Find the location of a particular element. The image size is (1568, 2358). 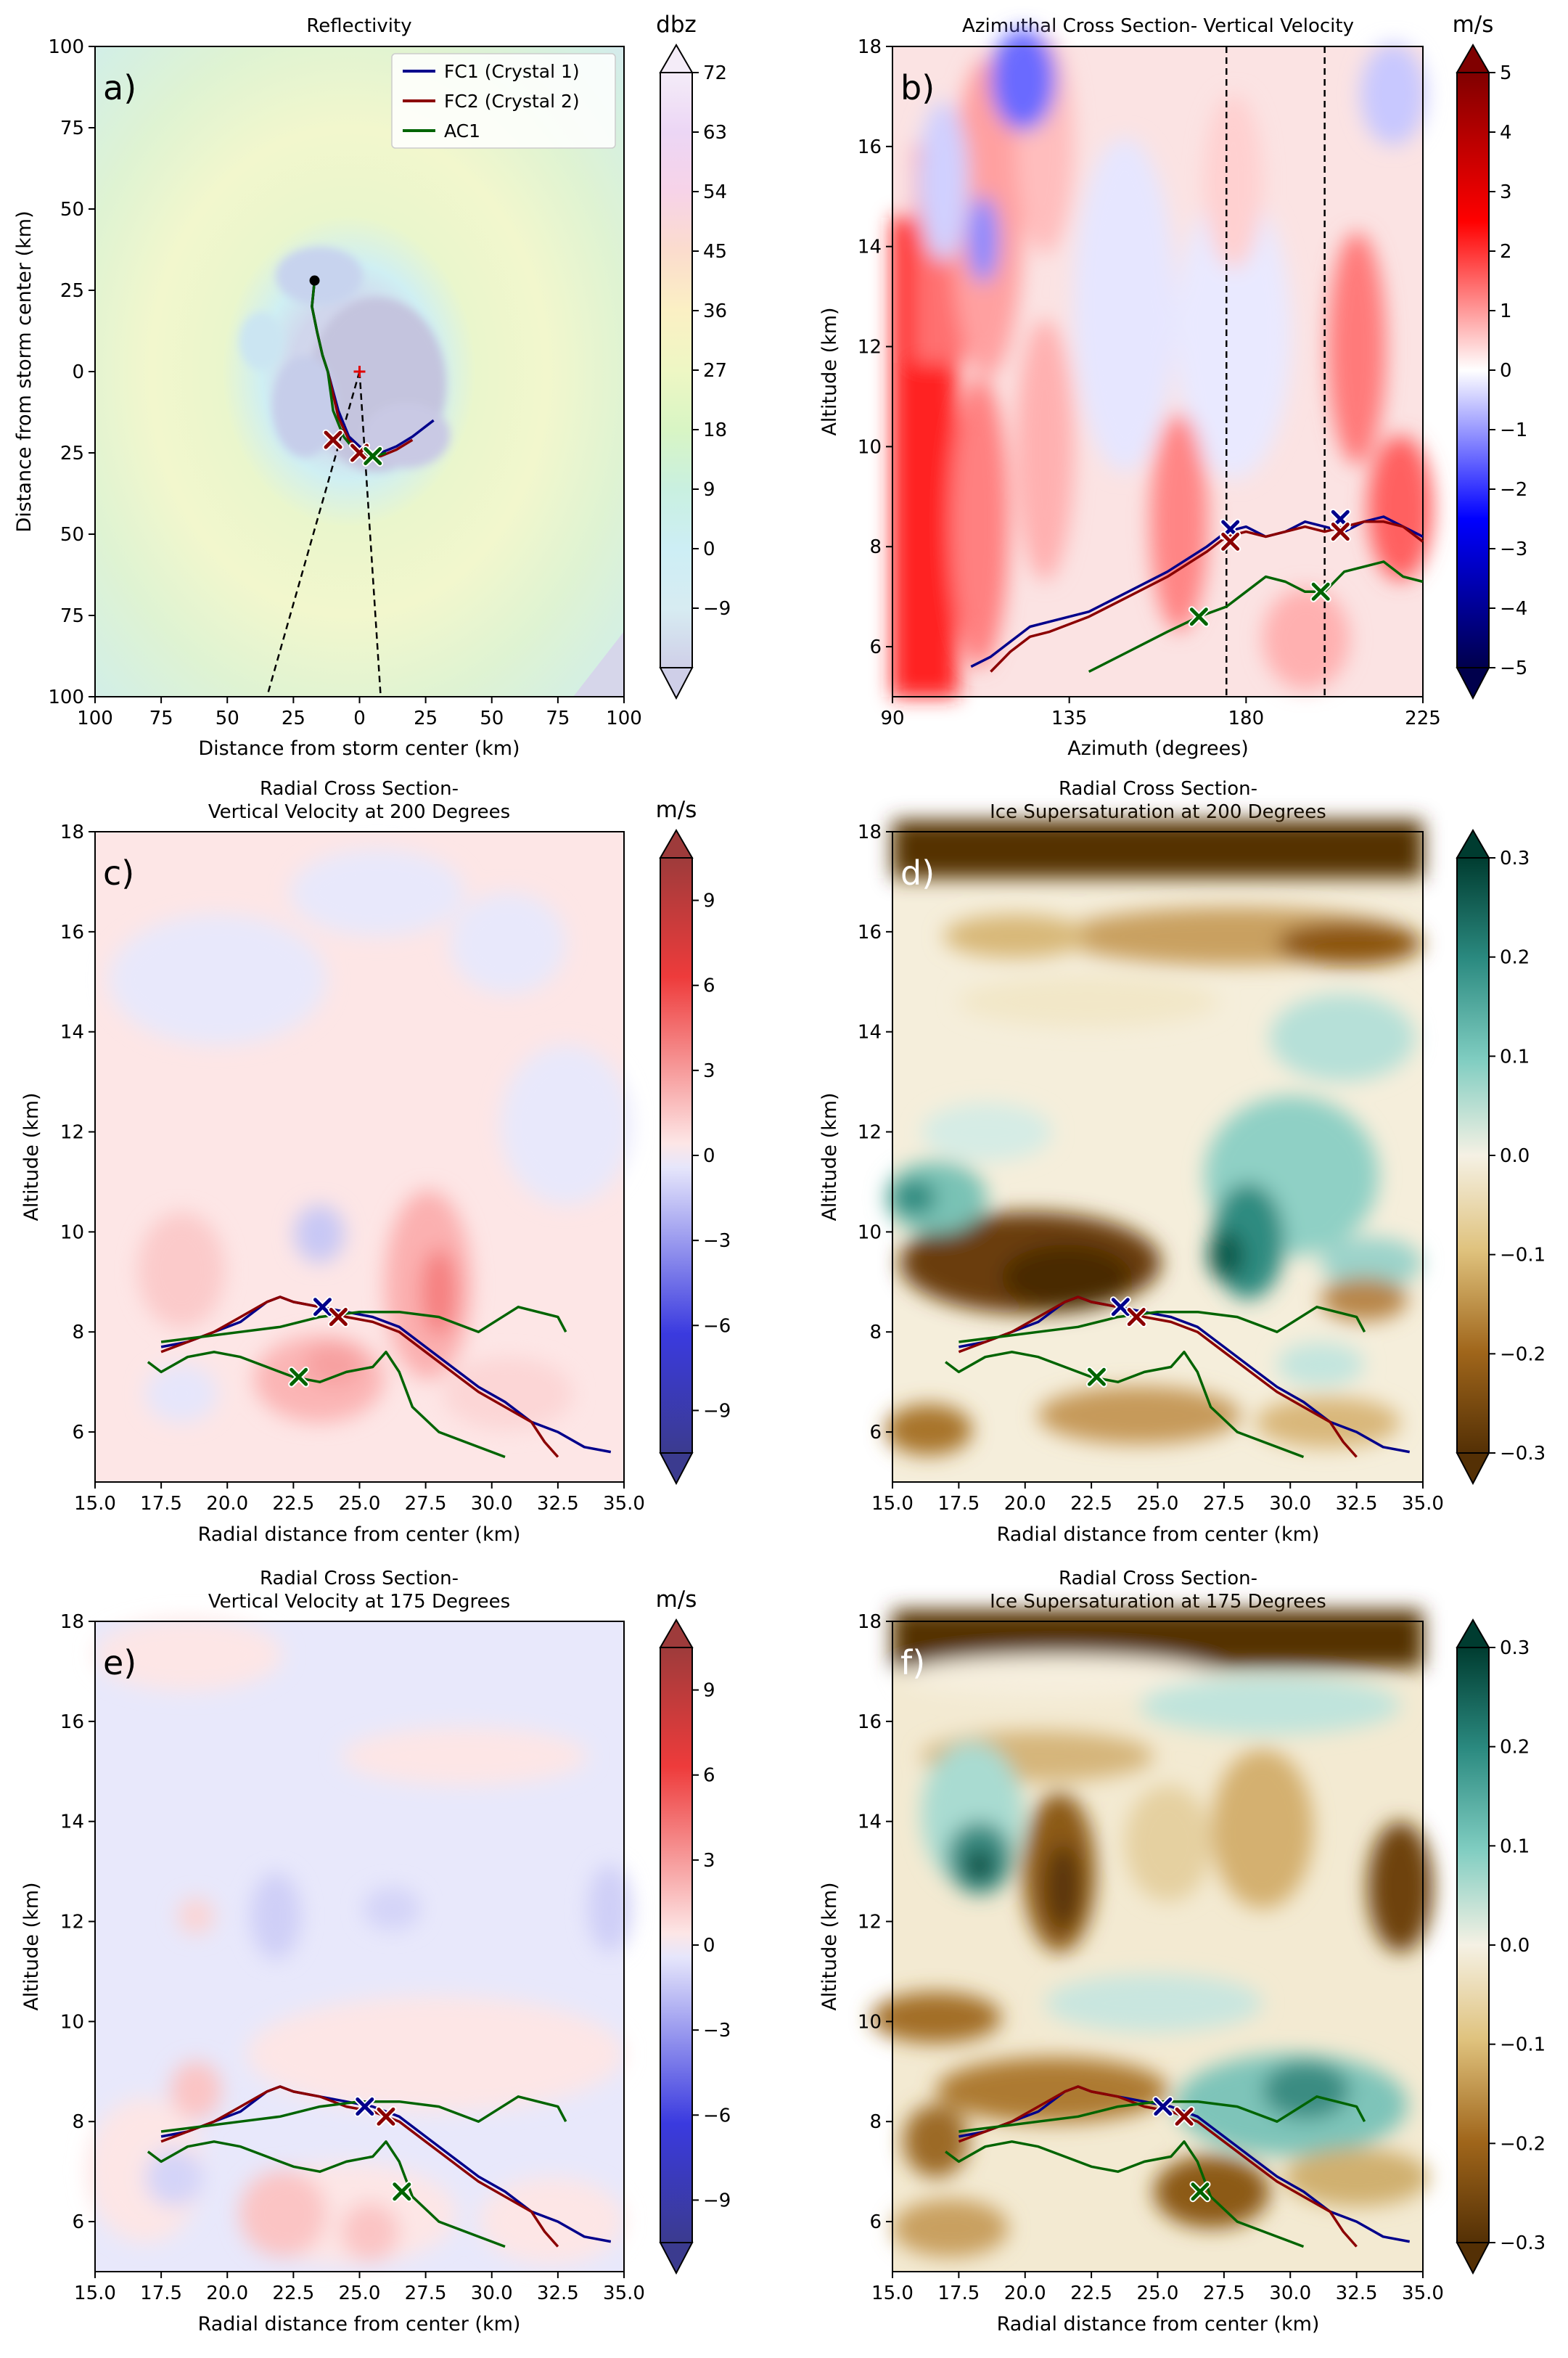

panel-e-series is located at coordinates (379, 2166).